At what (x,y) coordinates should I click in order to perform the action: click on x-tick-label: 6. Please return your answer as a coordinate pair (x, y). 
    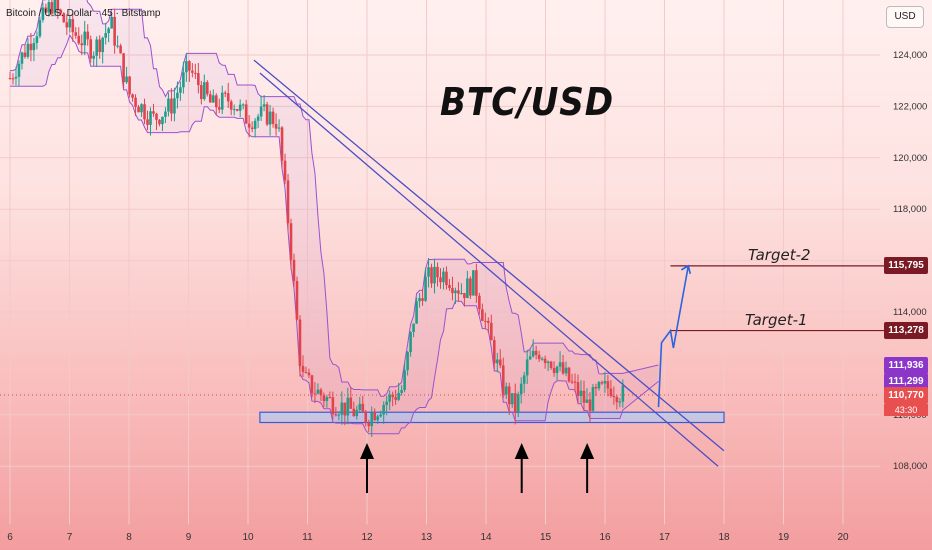
    Looking at the image, I should click on (10, 537).